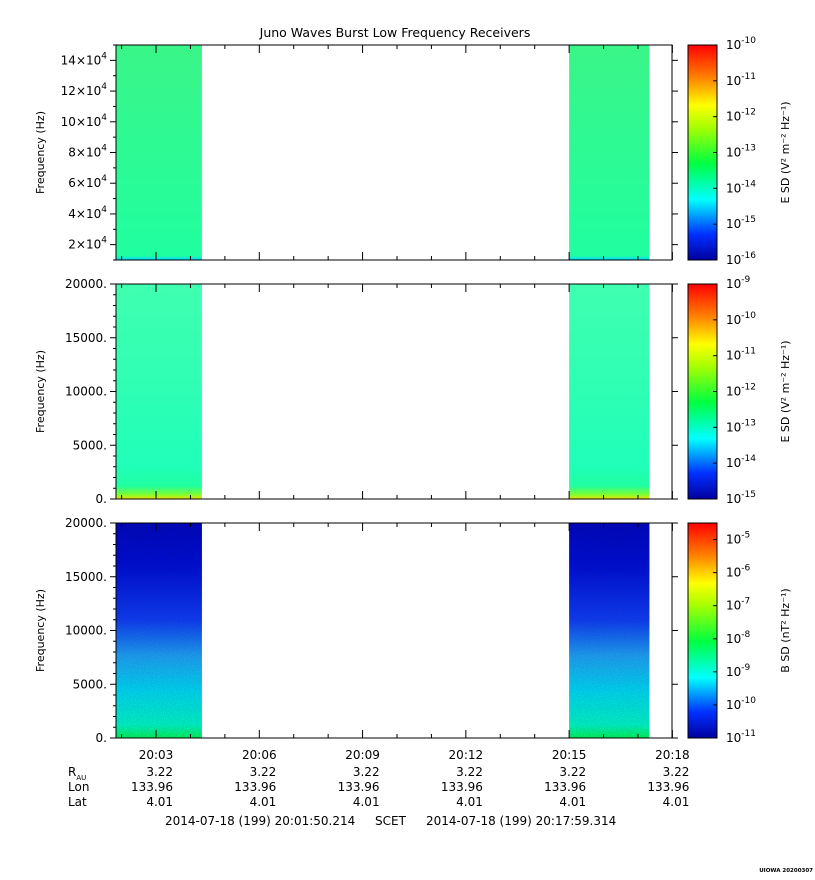 The image size is (815, 880). What do you see at coordinates (362, 755) in the screenshot?
I see `x-tick-label: 20:09` at bounding box center [362, 755].